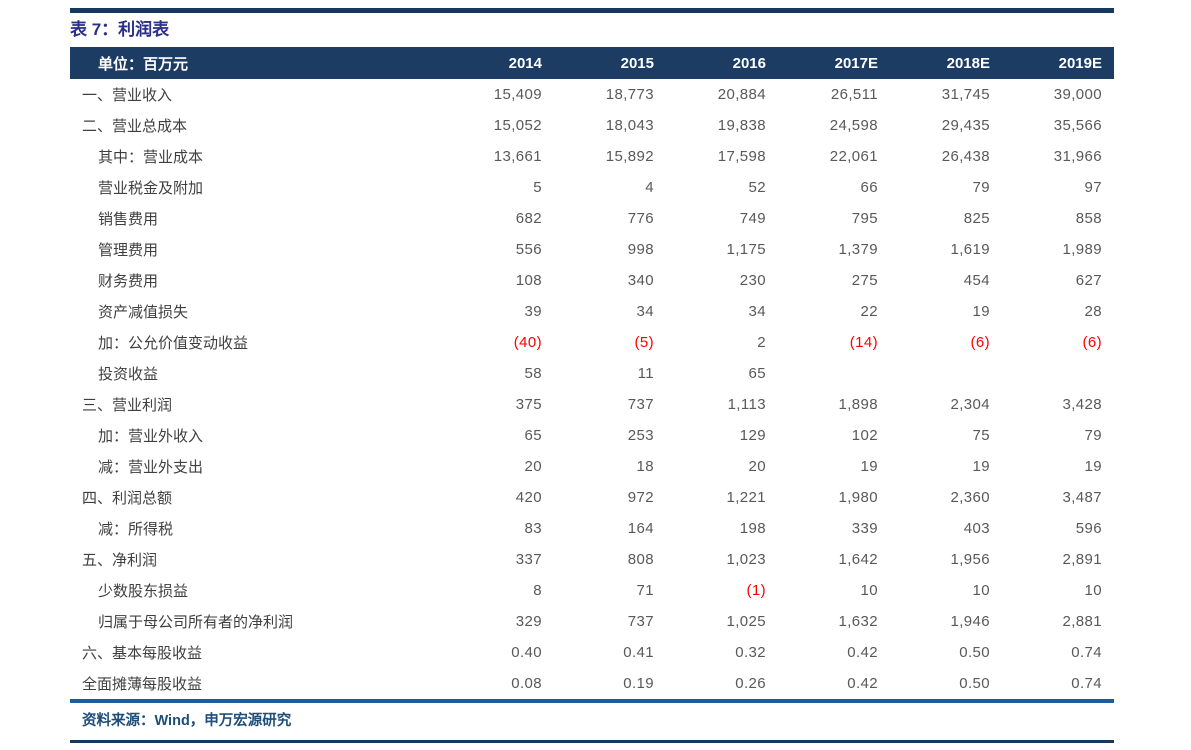  What do you see at coordinates (610, 63) in the screenshot?
I see `year-column-header: 2015` at bounding box center [610, 63].